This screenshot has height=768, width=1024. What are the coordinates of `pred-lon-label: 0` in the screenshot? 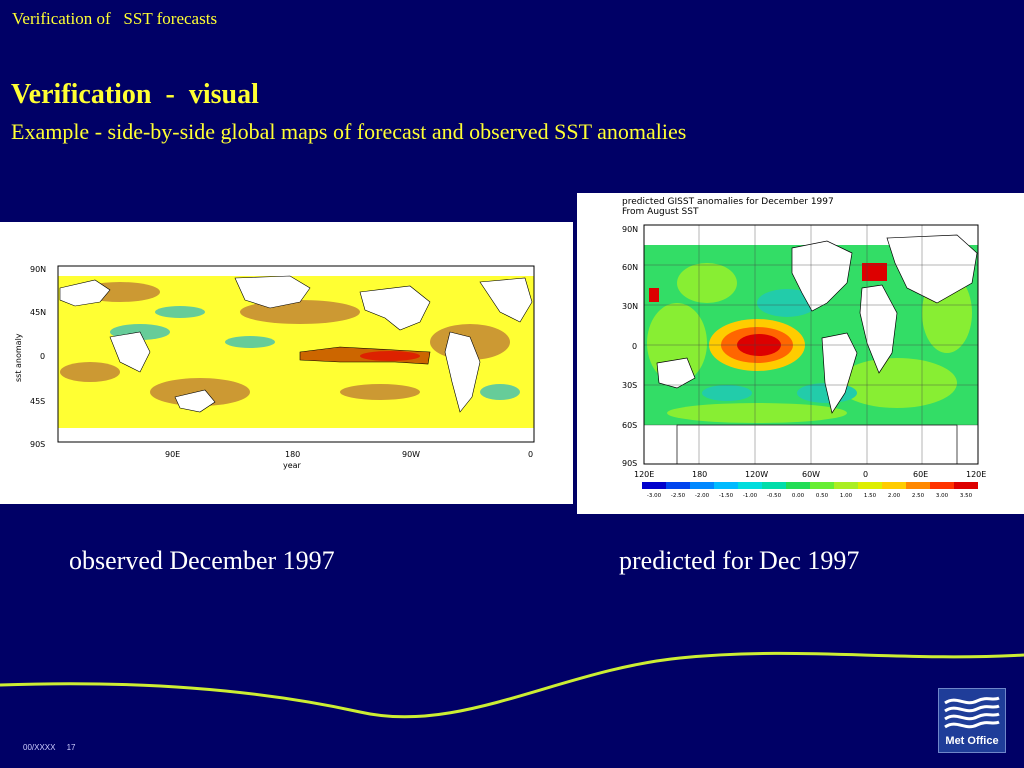 It's located at (865, 474).